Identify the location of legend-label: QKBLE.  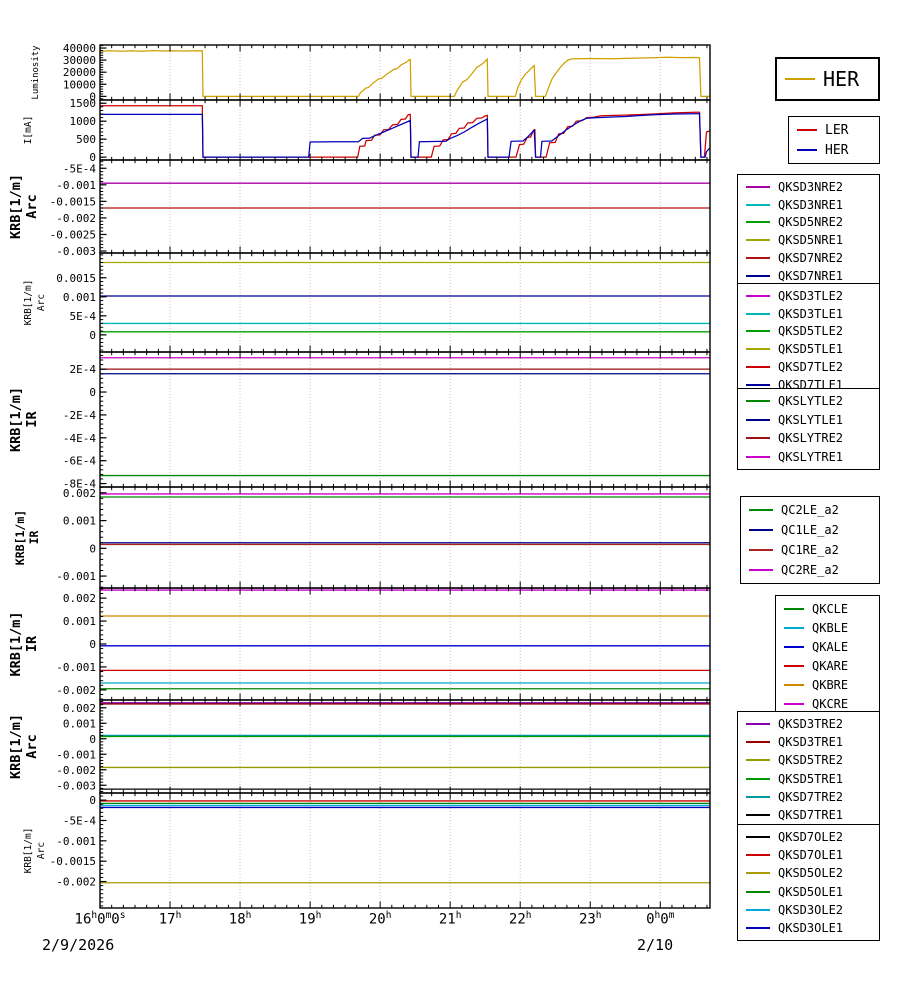
(830, 627).